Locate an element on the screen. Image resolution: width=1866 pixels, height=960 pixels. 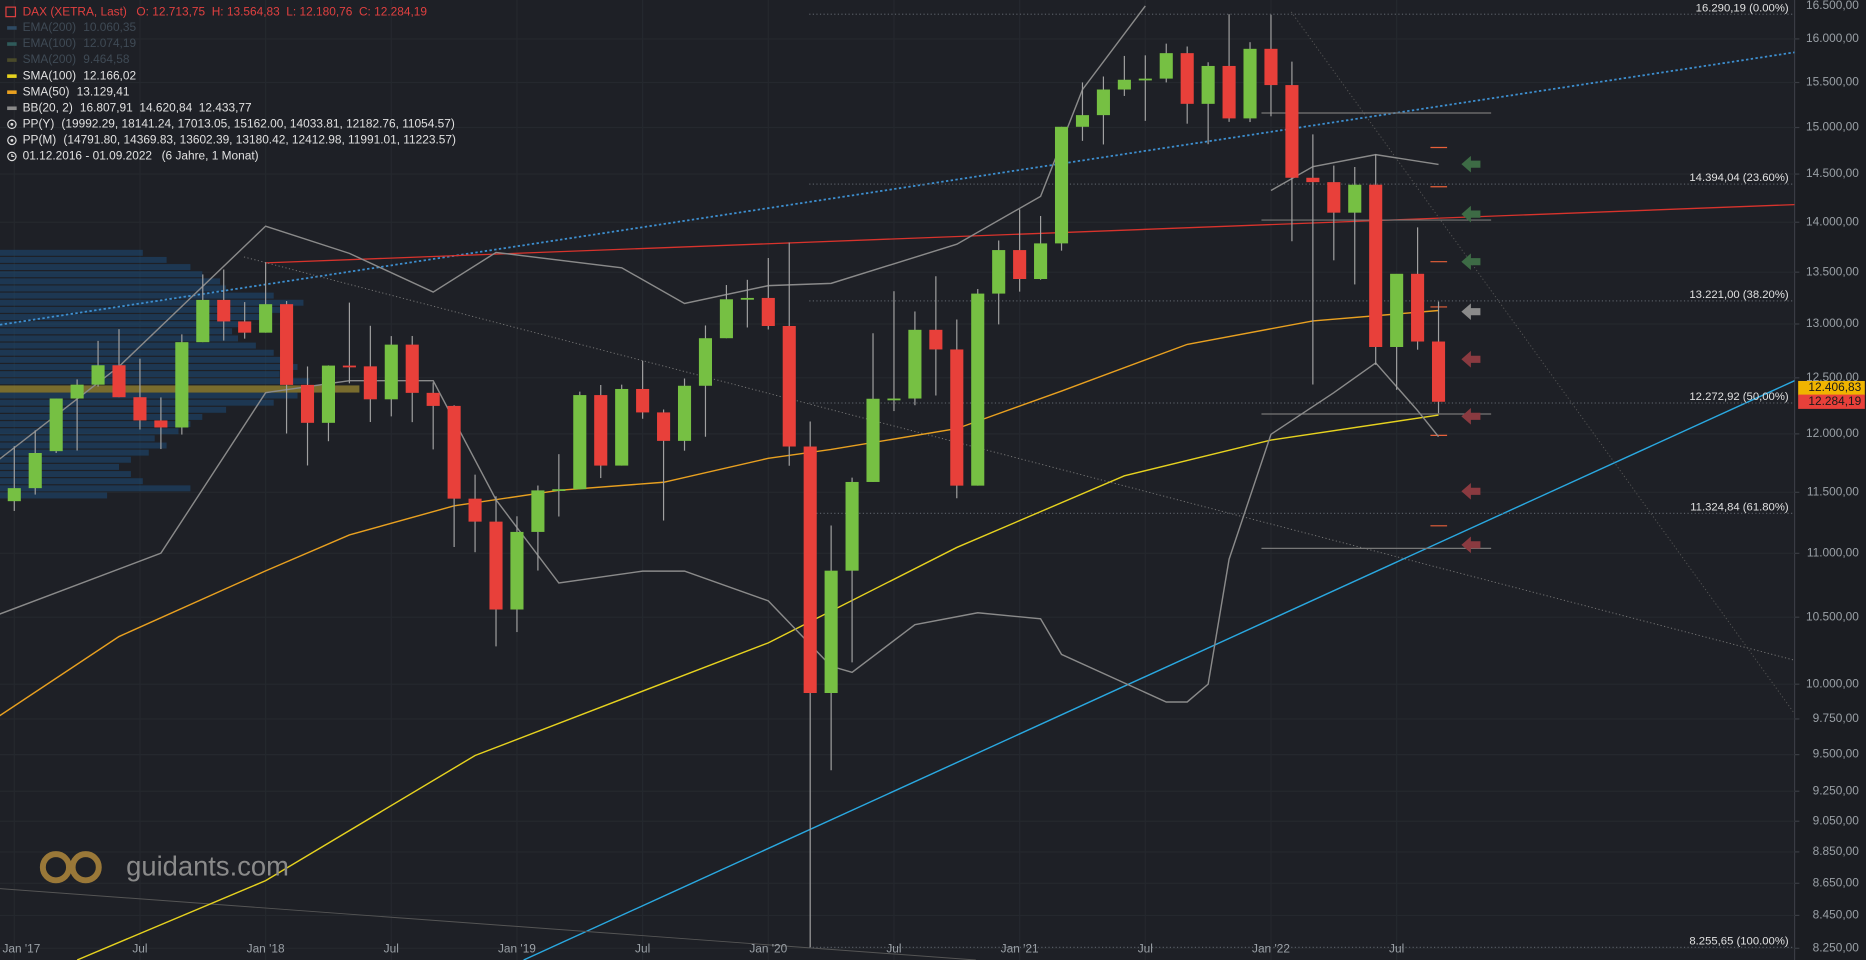
x-tick-label: Jan '19 is located at coordinates (517, 948).